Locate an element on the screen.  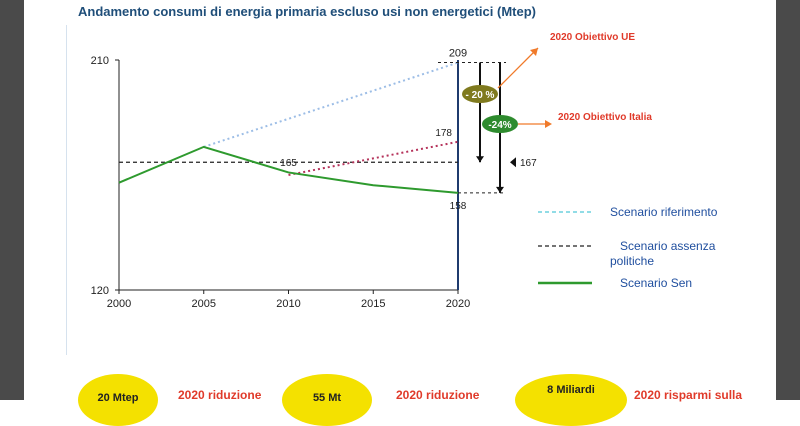
label-165: 165 is located at coordinates (288, 163).